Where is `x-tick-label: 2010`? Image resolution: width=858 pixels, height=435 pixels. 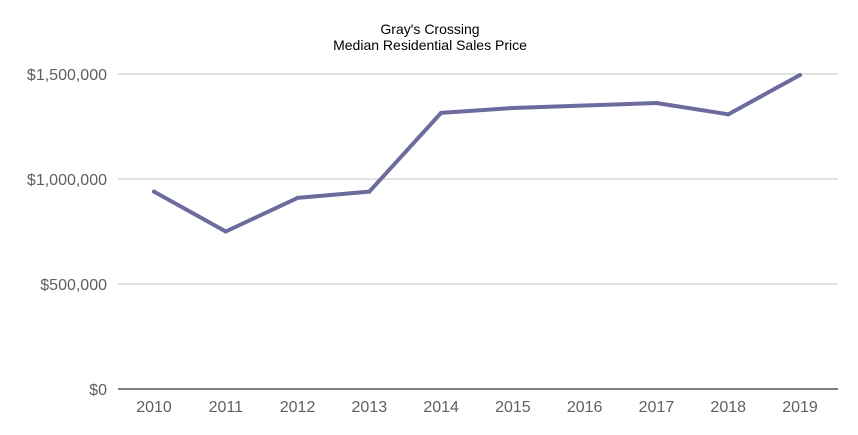 x-tick-label: 2010 is located at coordinates (154, 407).